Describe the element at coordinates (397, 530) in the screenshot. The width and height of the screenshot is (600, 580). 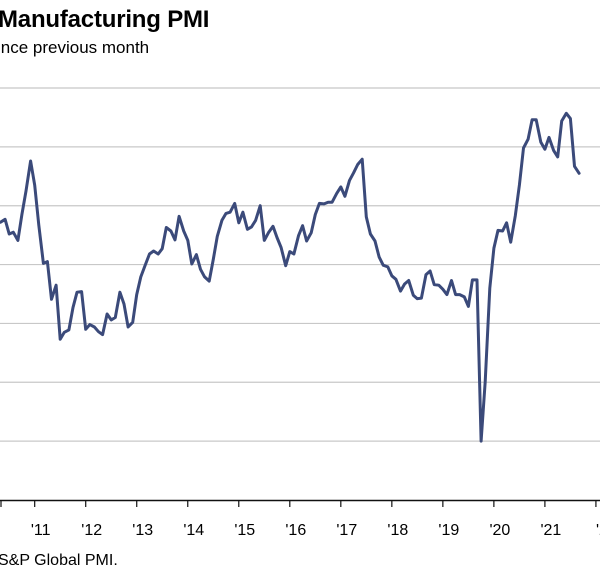
I see `x-tick-label: '18` at that location.